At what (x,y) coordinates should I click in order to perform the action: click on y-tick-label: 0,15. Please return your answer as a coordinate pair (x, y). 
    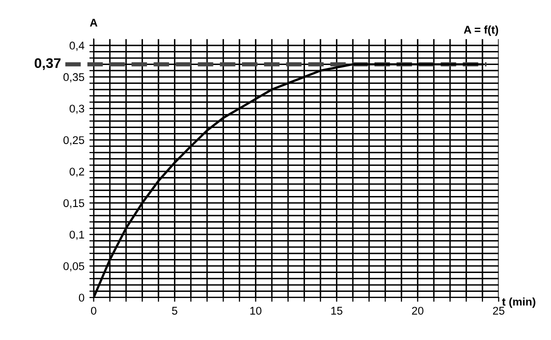
    Looking at the image, I should click on (73, 203).